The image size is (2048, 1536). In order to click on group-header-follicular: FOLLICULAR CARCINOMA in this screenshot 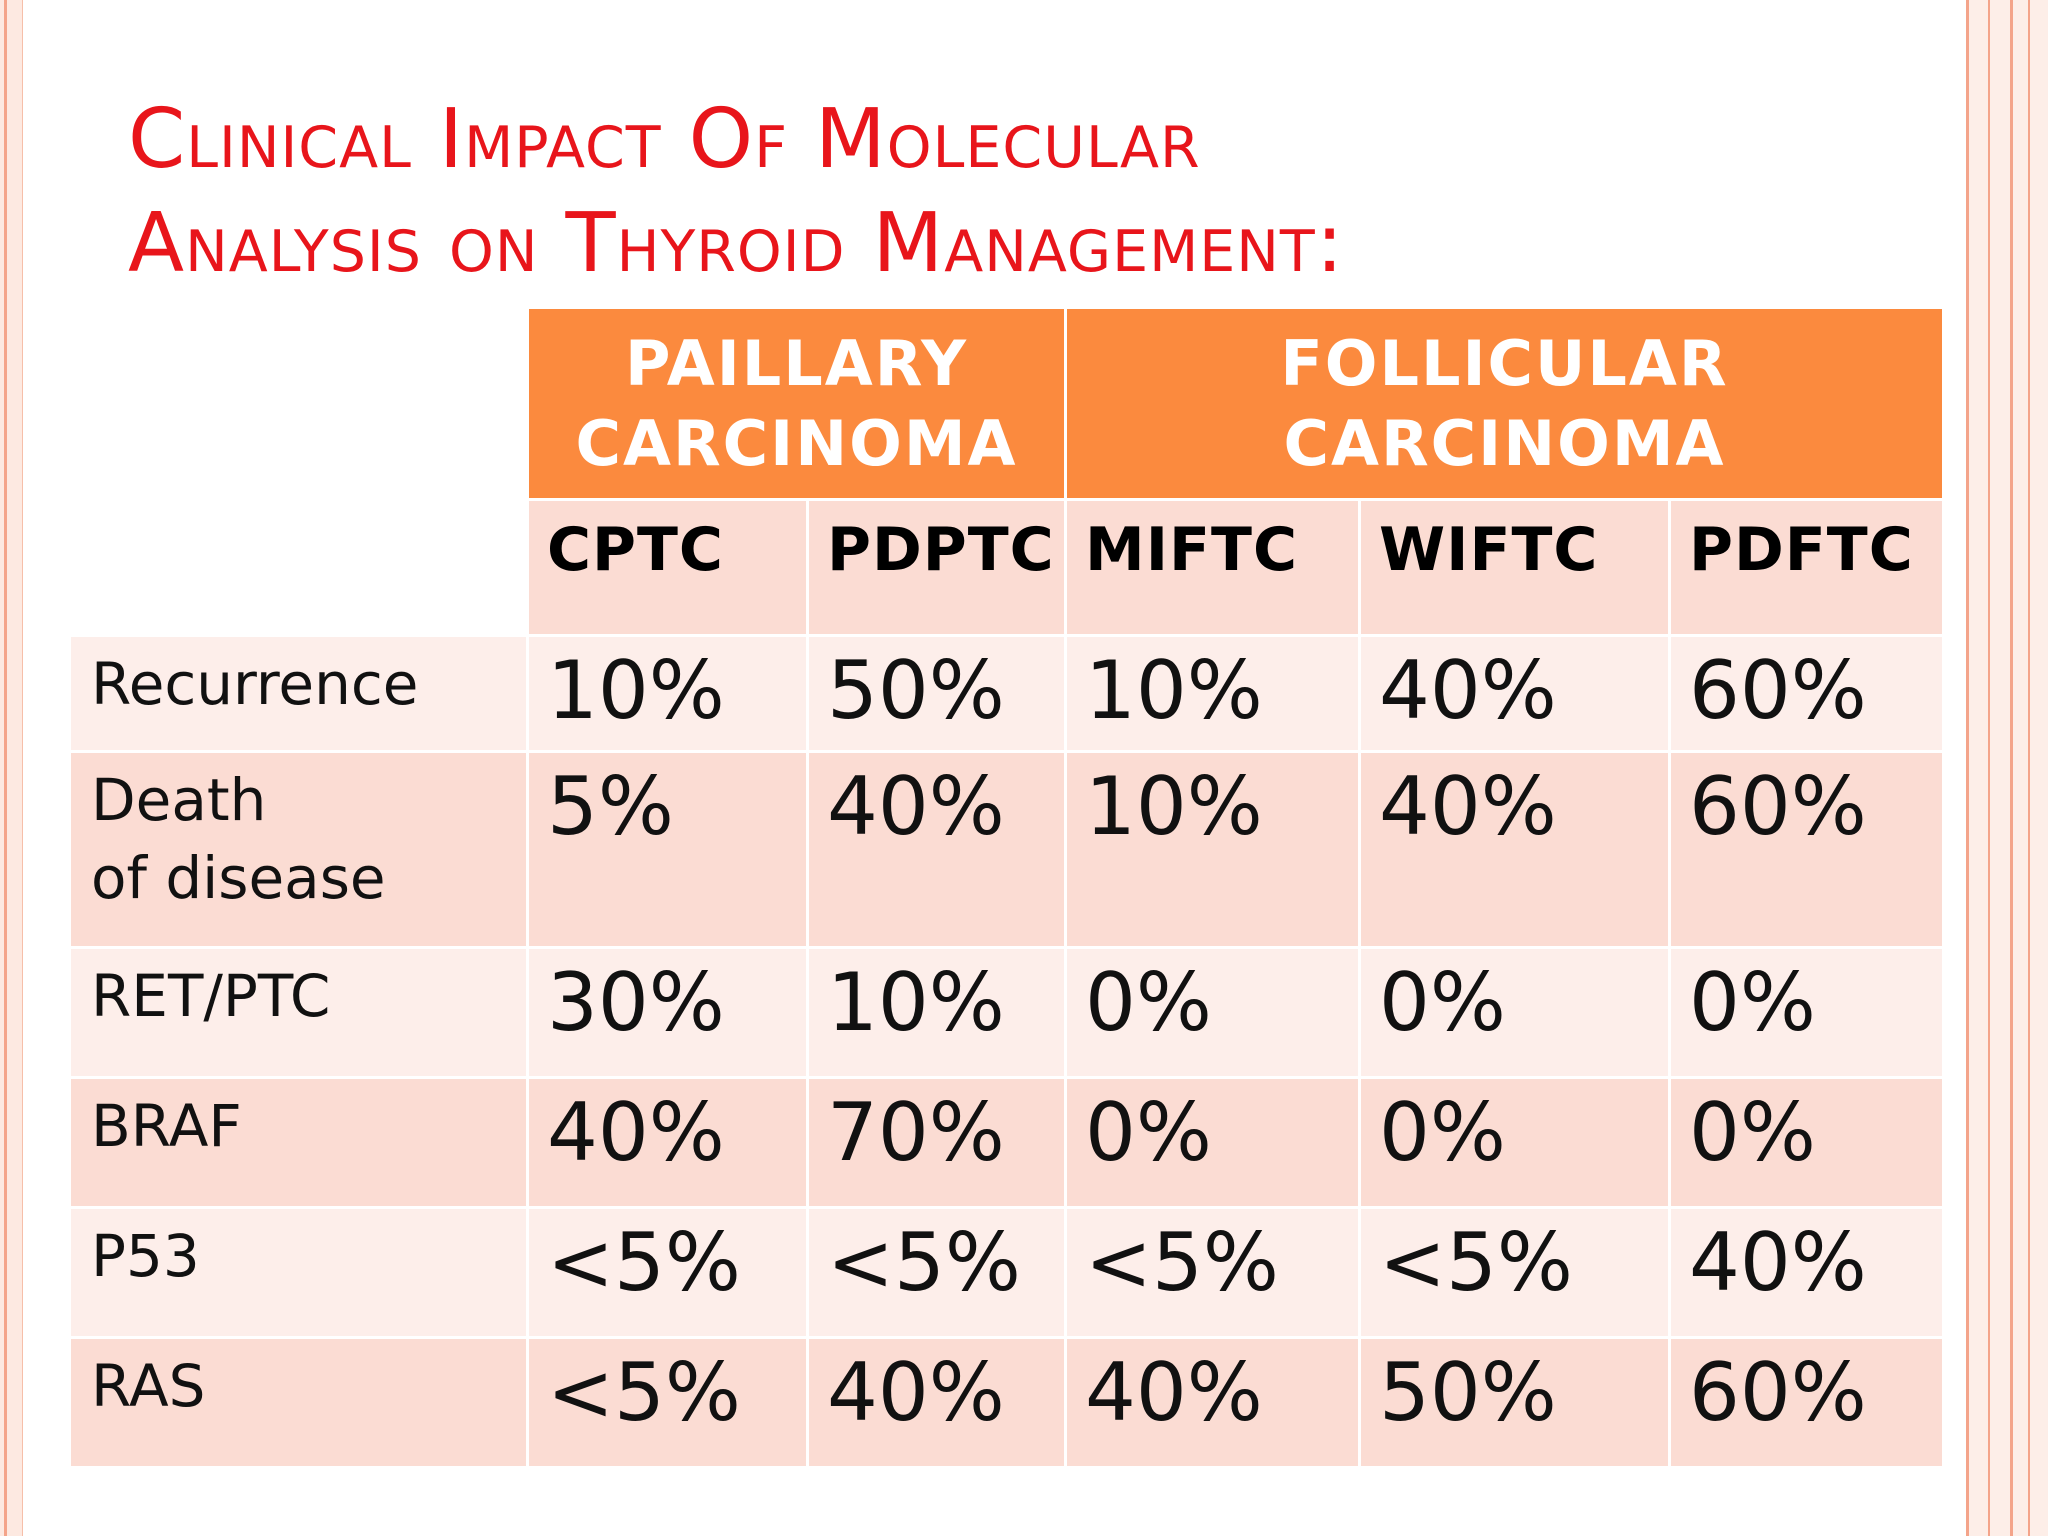, I will do `click(1504, 403)`.